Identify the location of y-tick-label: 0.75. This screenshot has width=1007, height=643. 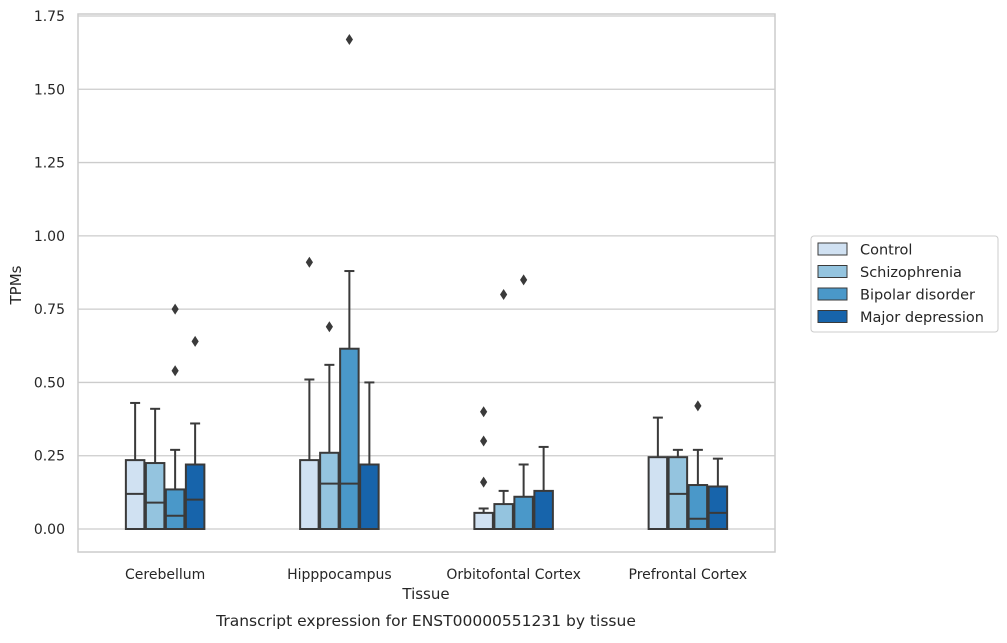
(49, 310).